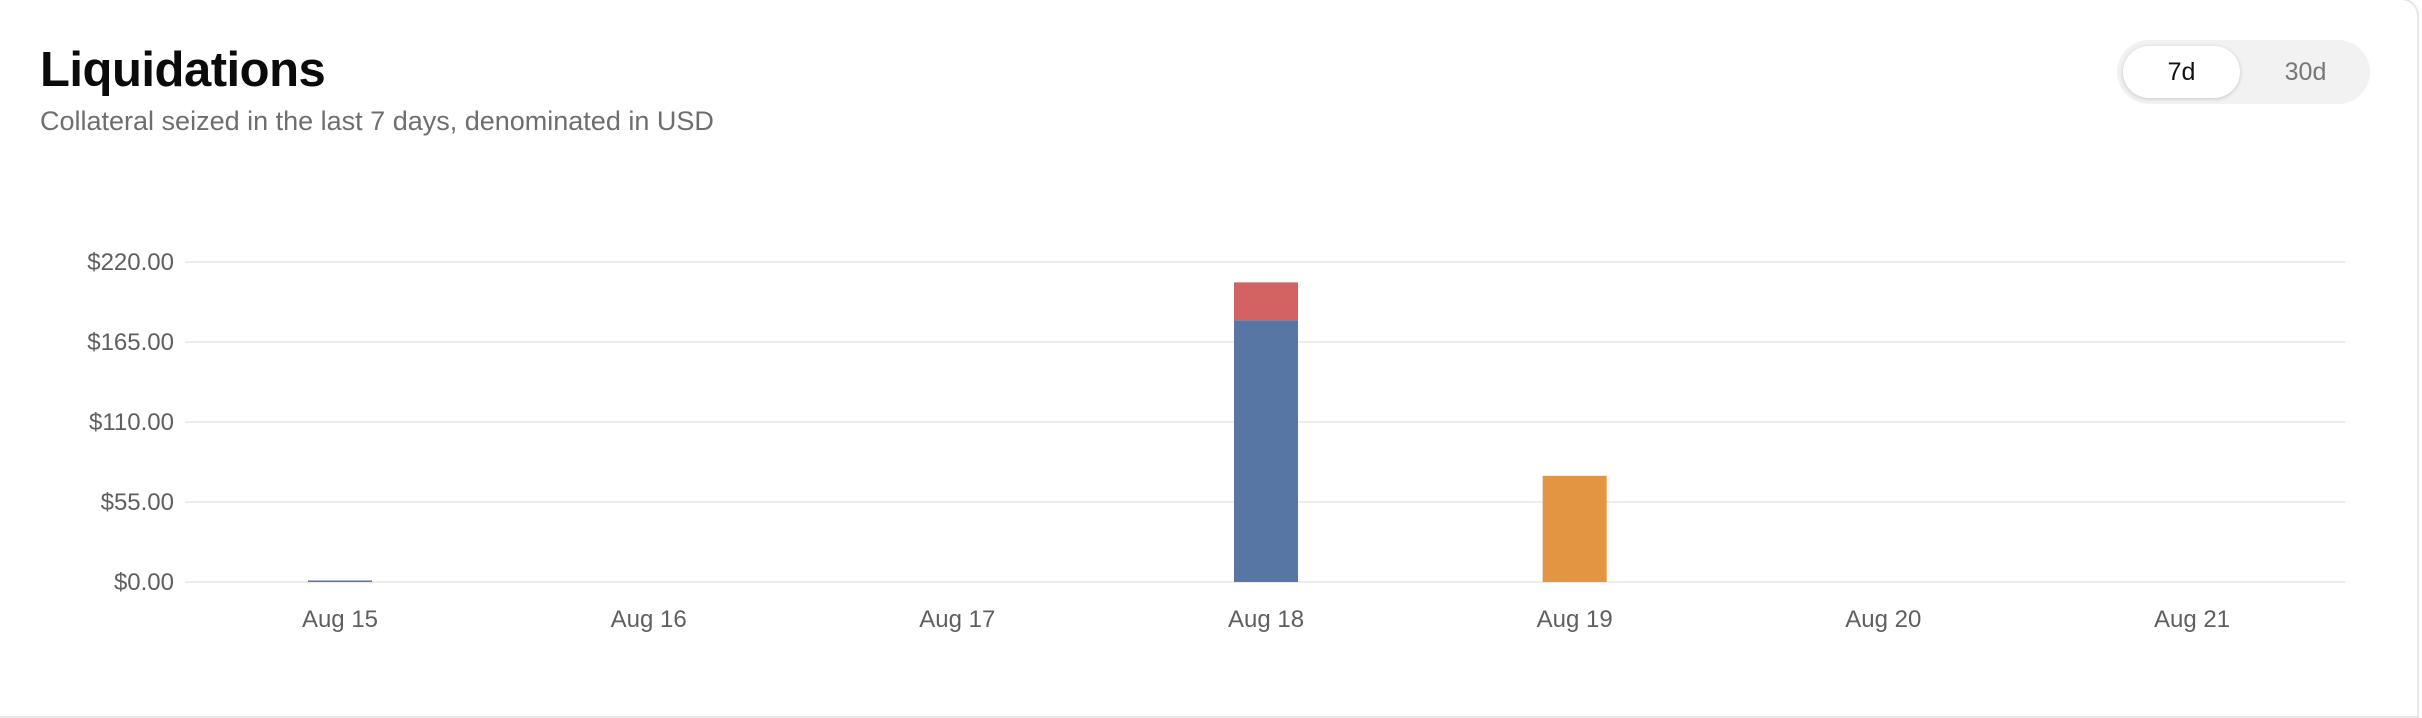 Image resolution: width=2422 pixels, height=718 pixels. I want to click on x-tick-label: Aug 16, so click(649, 619).